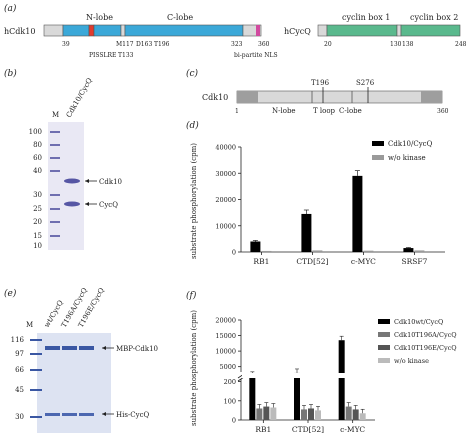 This screenshot has height=442, width=474. Describe the element at coordinates (225, 352) in the screenshot. I see `f-ytick-label: 10000` at that location.